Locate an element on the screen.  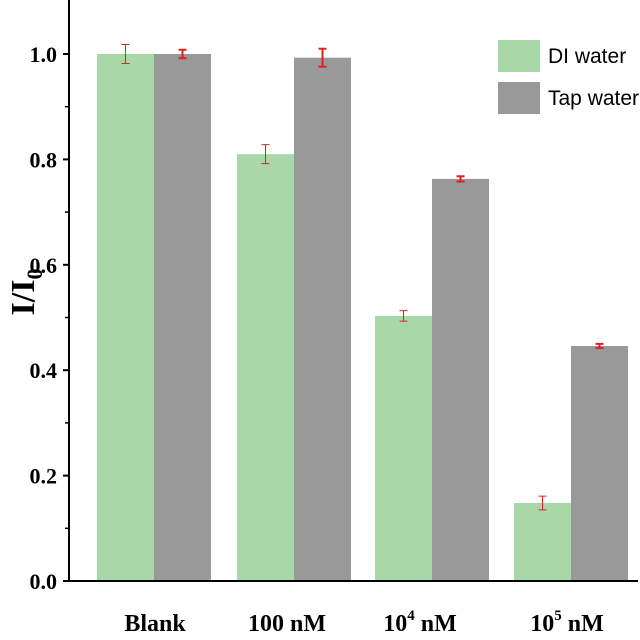
y-tick-label: 0.2 is located at coordinates (44, 476).